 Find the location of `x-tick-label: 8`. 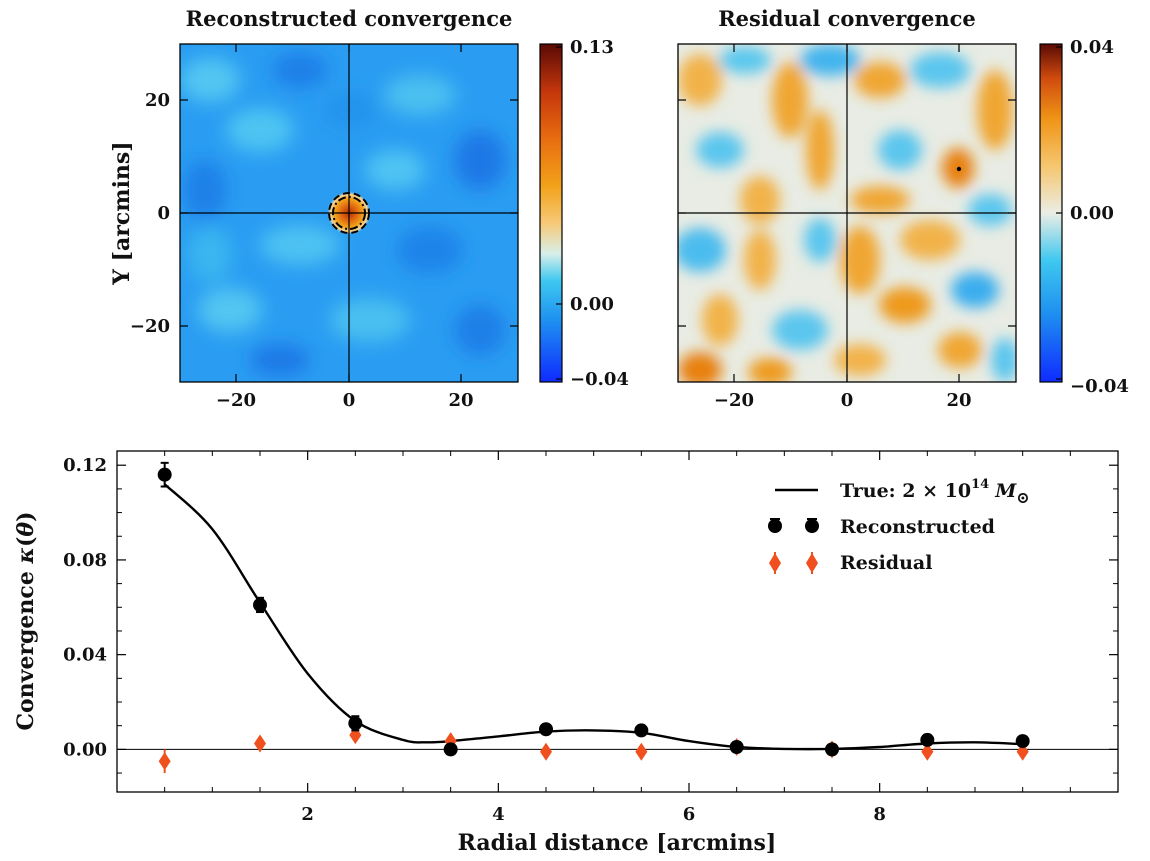

x-tick-label: 8 is located at coordinates (879, 814).